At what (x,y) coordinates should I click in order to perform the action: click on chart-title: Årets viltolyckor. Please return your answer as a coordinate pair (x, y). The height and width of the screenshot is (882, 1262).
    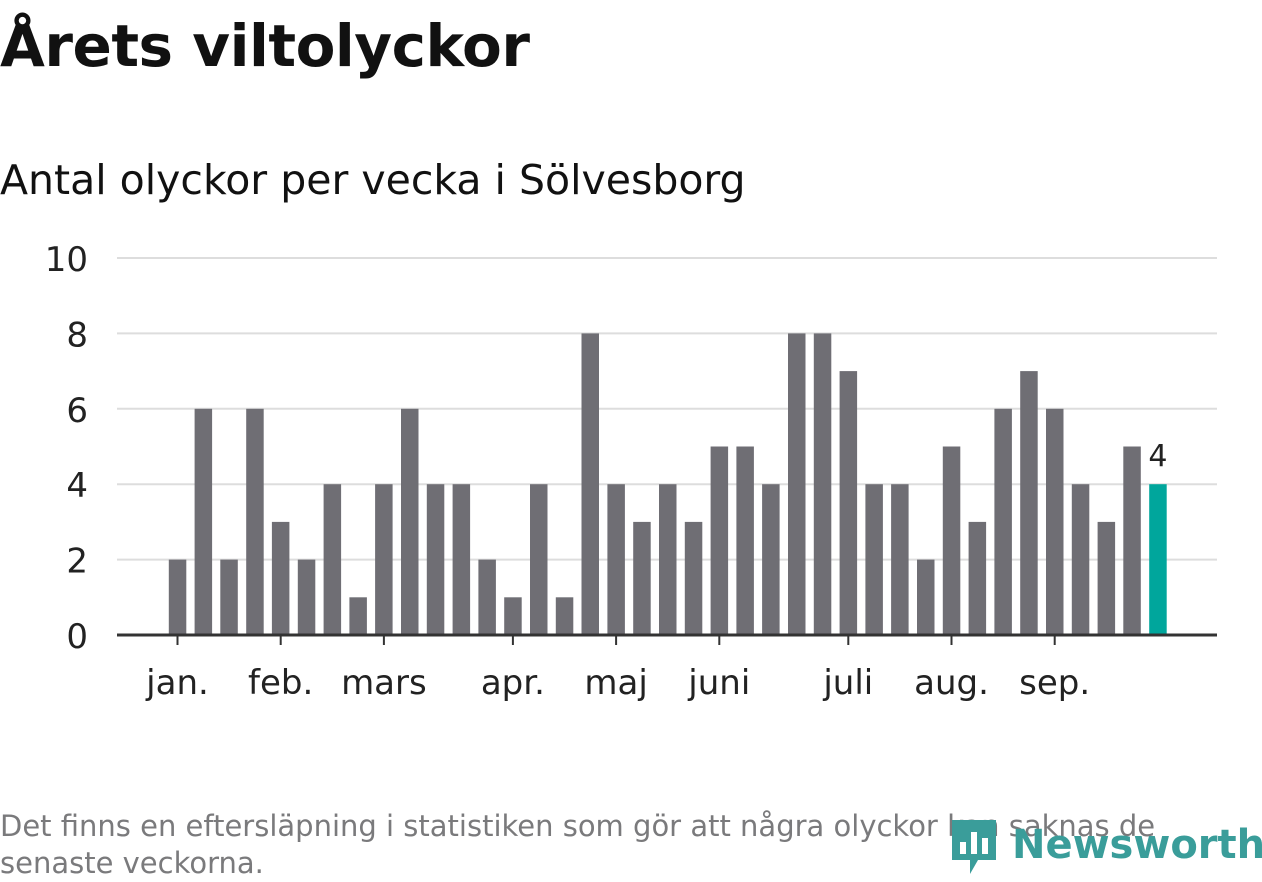
    Looking at the image, I should click on (265, 46).